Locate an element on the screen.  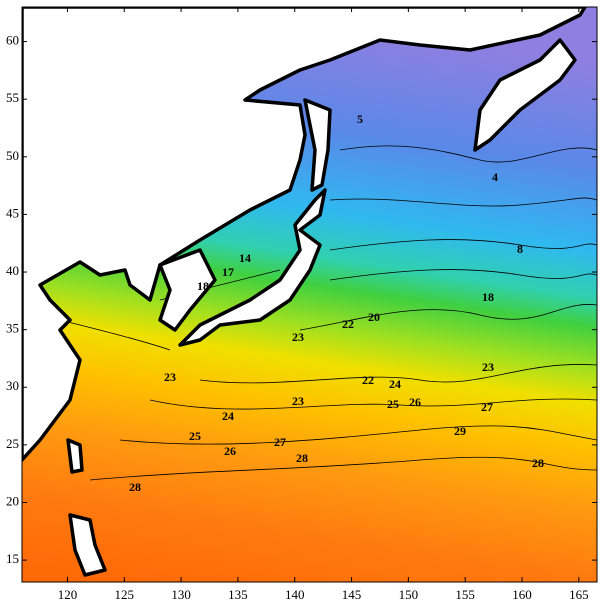
x-tick-label: 155 is located at coordinates (465, 594).